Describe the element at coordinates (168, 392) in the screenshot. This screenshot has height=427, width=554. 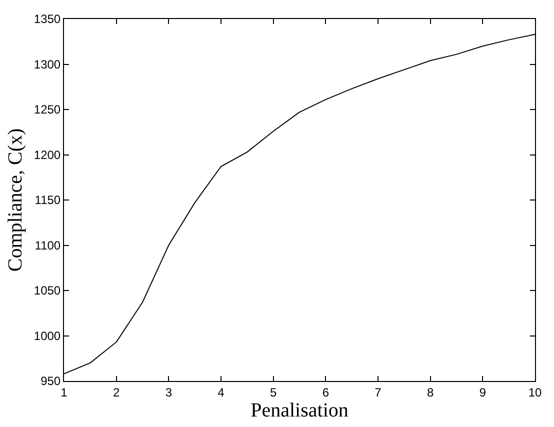
I see `x-tick-label: 3` at that location.